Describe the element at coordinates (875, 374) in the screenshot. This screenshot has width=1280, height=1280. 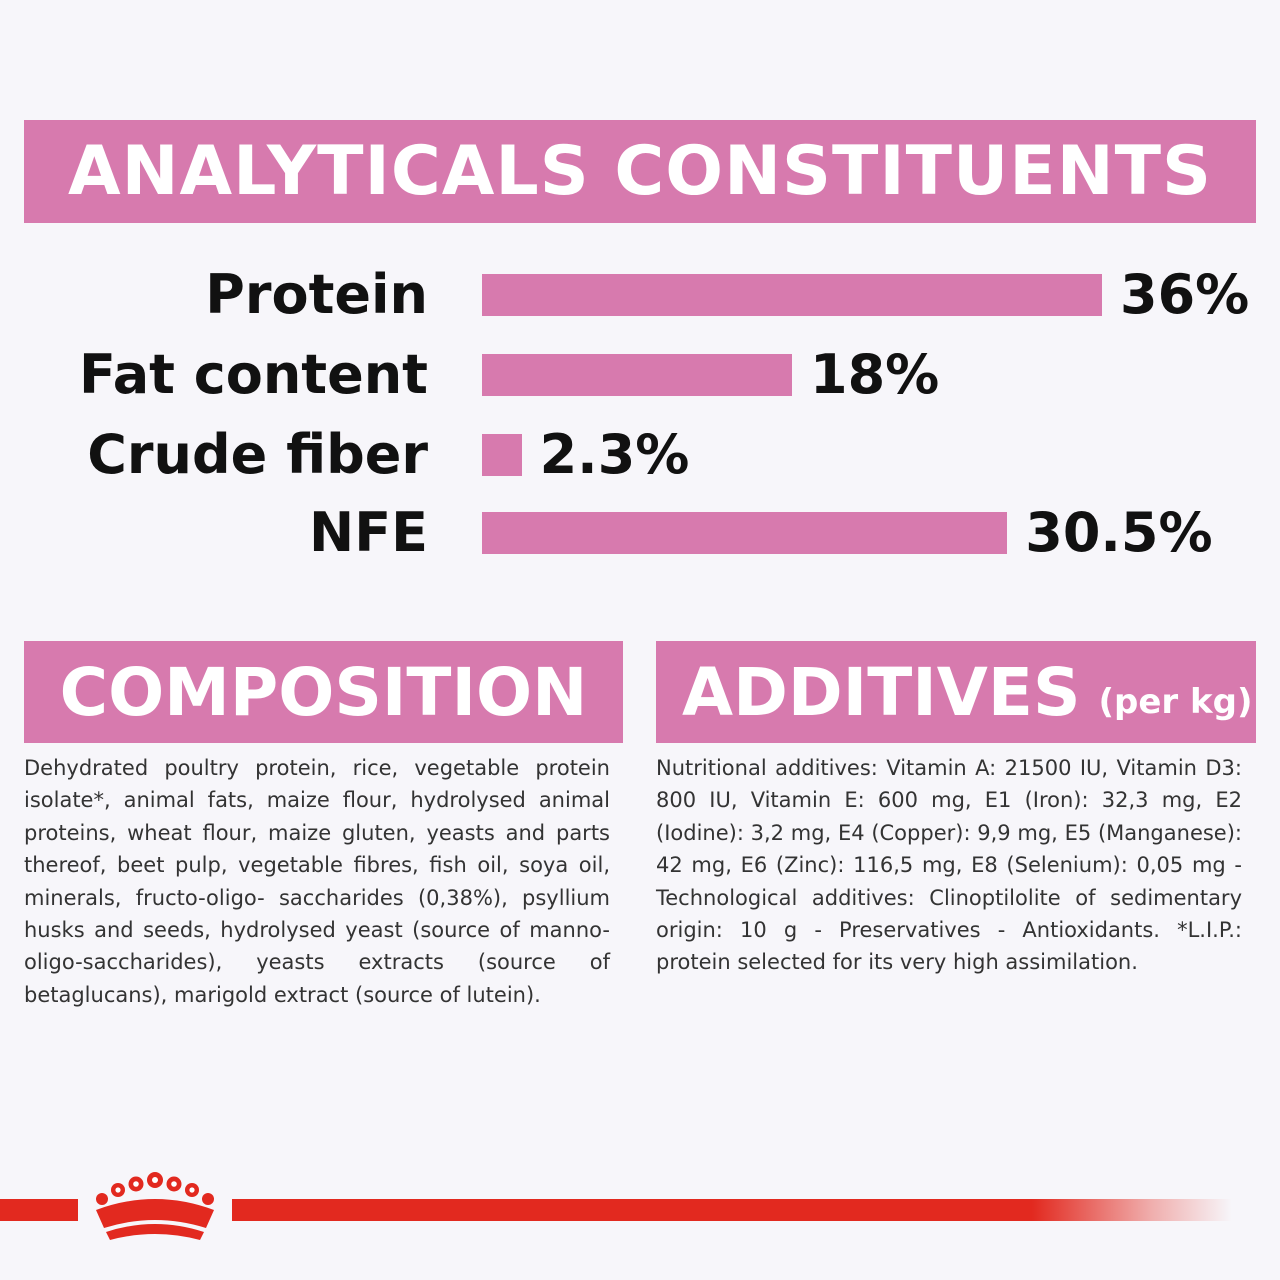
I see `analytics-row-value: 18%` at that location.